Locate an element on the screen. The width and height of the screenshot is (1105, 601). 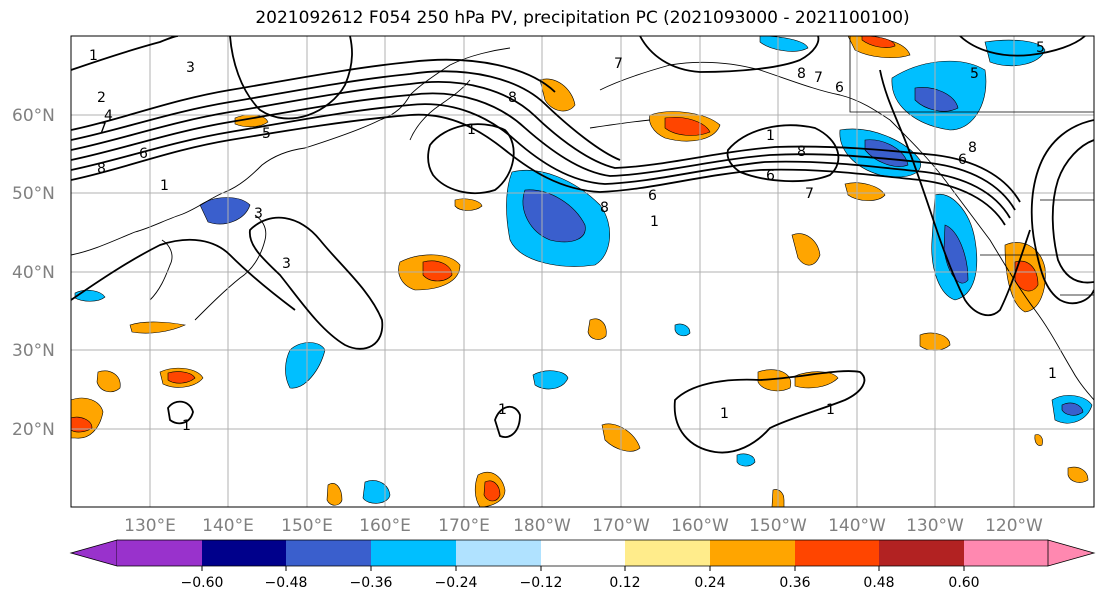
colorbar-tick-label: −0.12 is located at coordinates (541, 583).